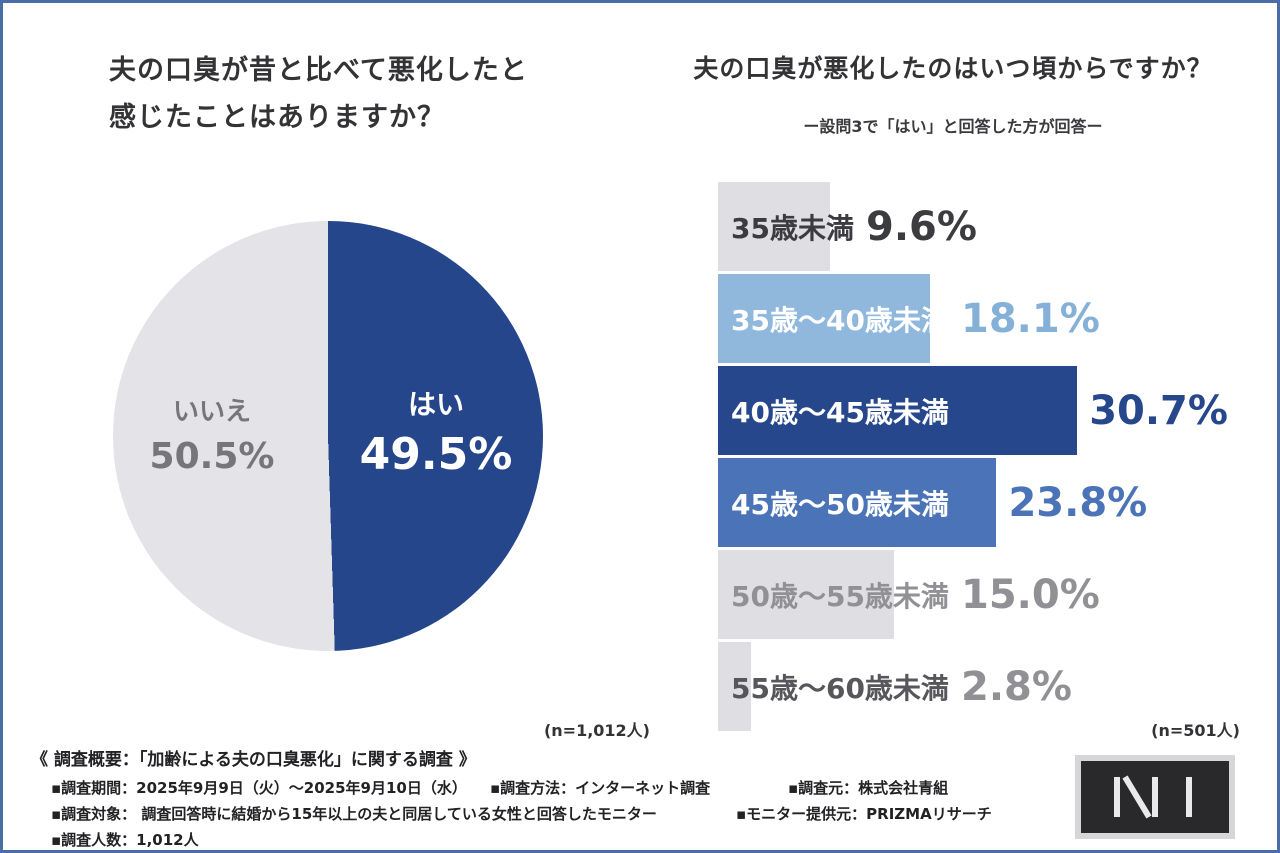  What do you see at coordinates (600, 788) in the screenshot?
I see `survey-method: ▪調査方法：インターネット調査` at bounding box center [600, 788].